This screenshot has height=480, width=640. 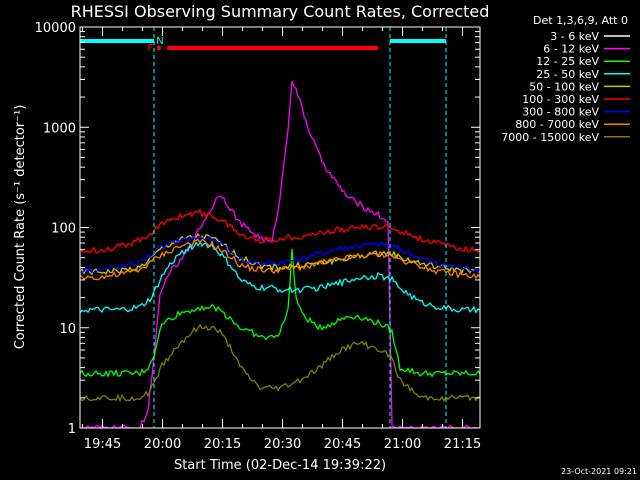 What do you see at coordinates (159, 41) in the screenshot?
I see `flag-label-N: N` at bounding box center [159, 41].